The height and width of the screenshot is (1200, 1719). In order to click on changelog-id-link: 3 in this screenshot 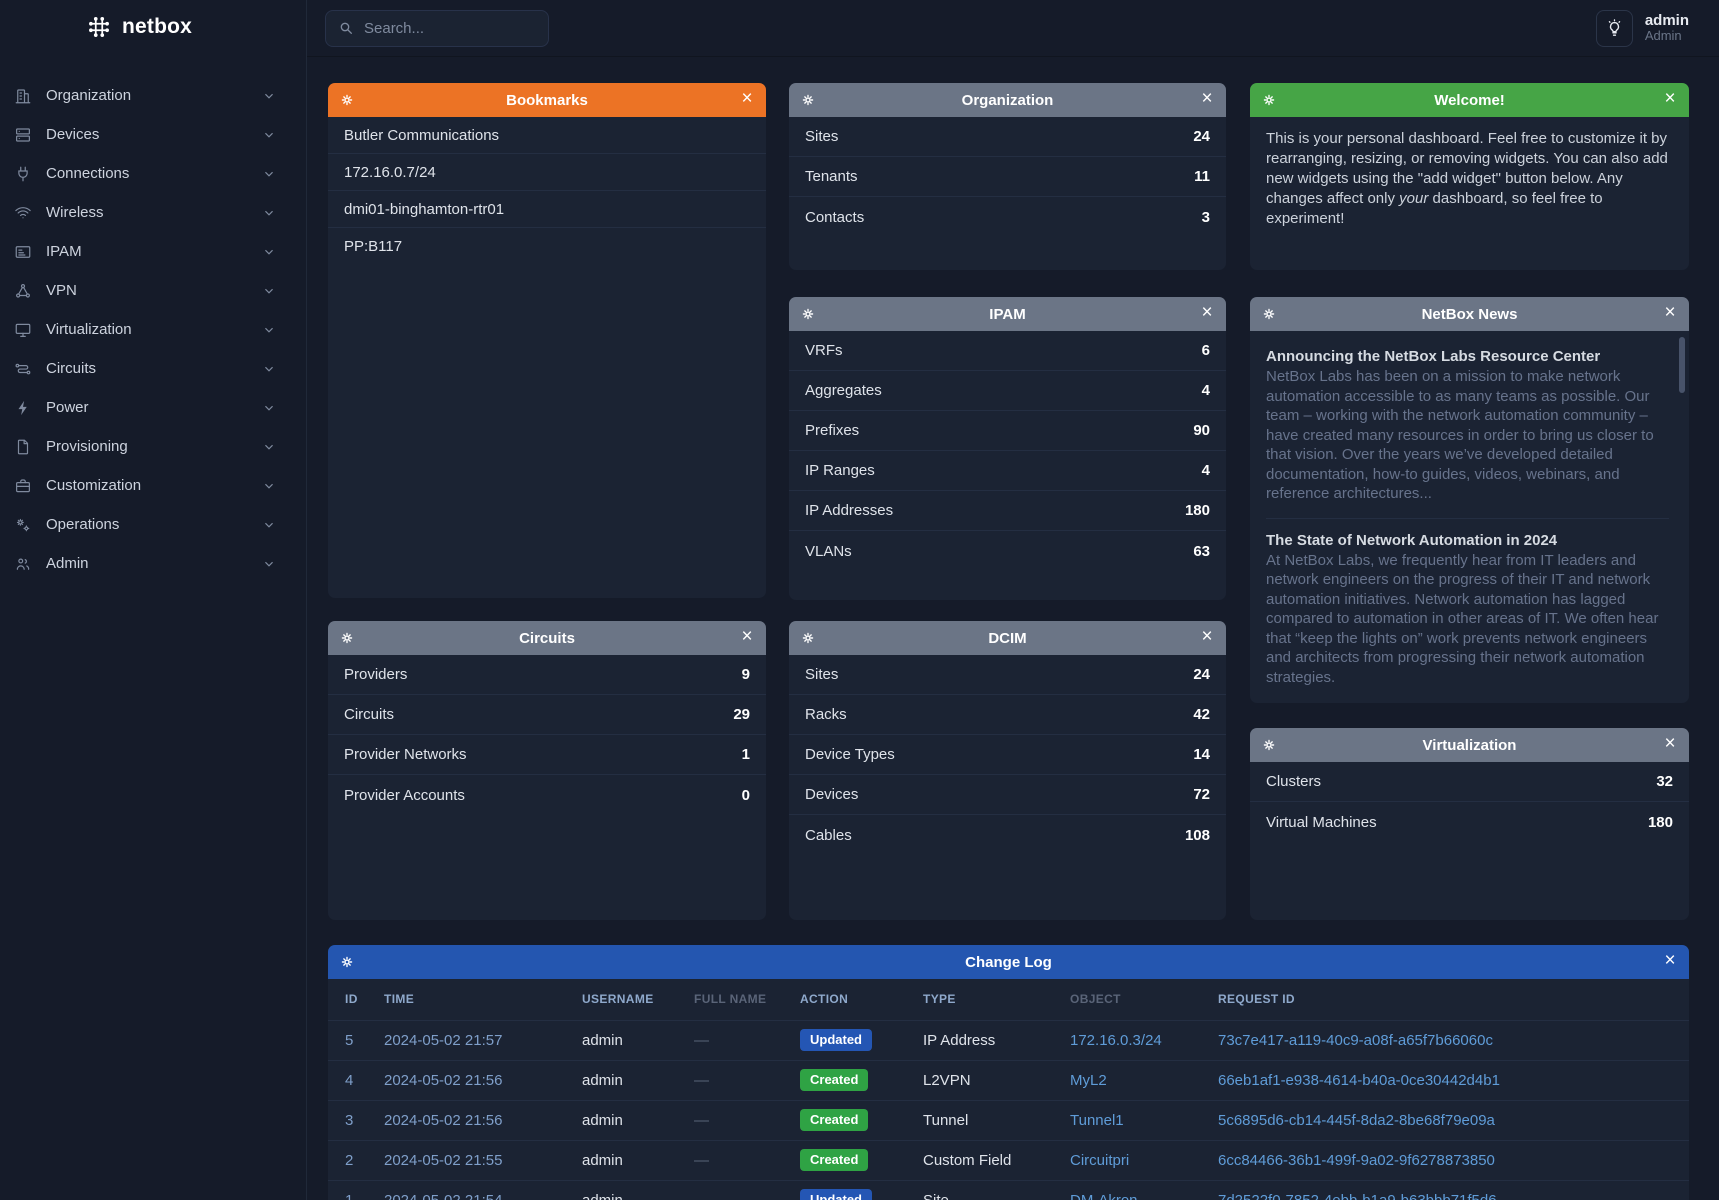, I will do `click(349, 1120)`.